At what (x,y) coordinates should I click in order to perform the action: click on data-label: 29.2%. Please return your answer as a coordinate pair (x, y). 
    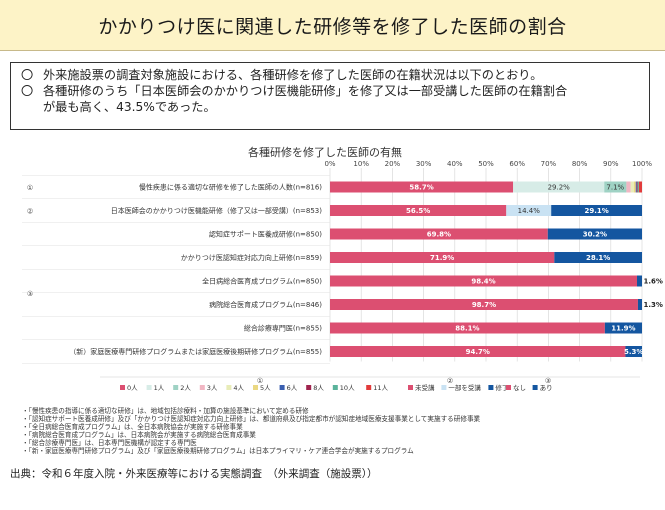
    Looking at the image, I should click on (559, 188).